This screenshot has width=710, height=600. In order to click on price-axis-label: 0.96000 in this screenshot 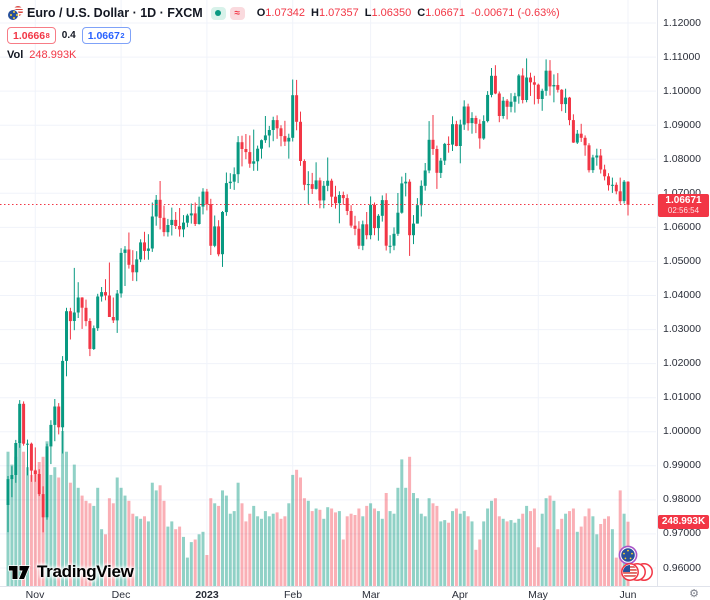, I will do `click(682, 568)`.